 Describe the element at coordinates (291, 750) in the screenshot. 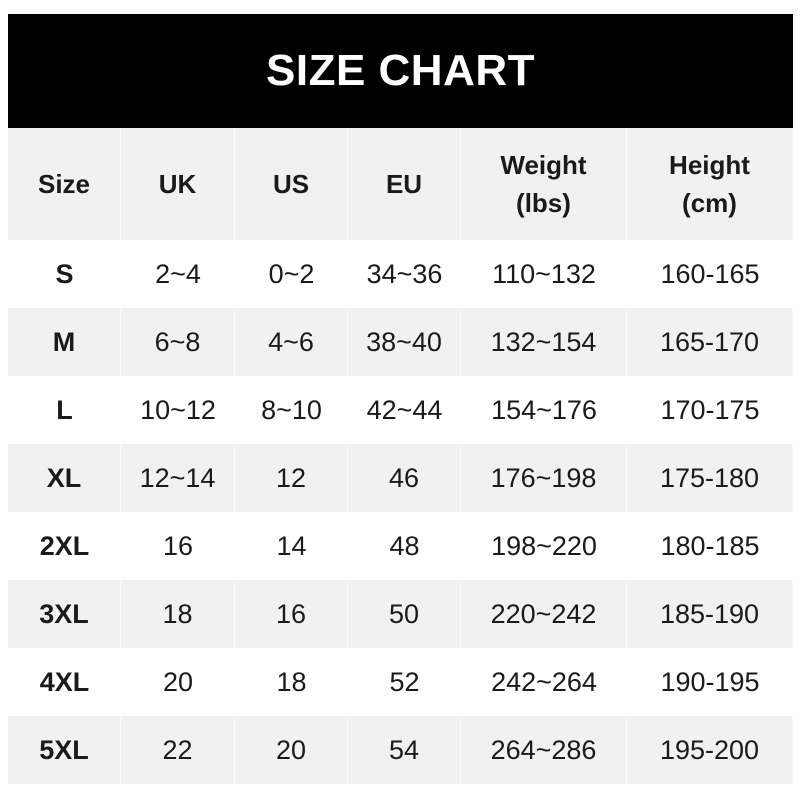

I see `cell-us: 20` at that location.